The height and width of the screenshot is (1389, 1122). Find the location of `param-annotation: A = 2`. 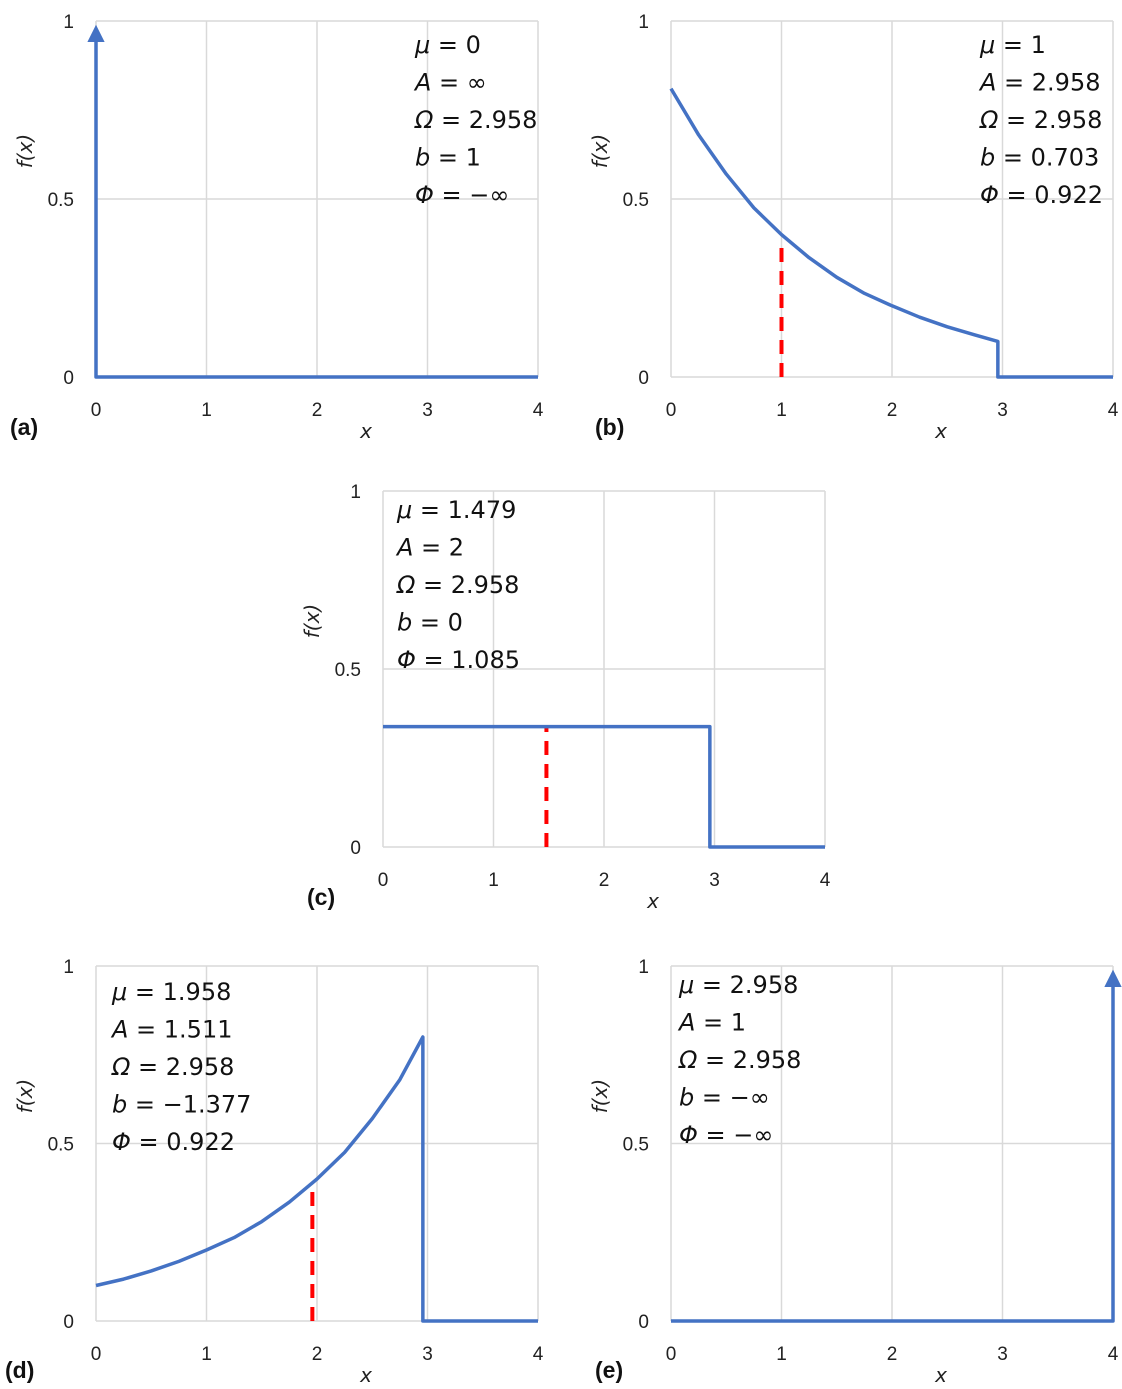

param-annotation: A = 2 is located at coordinates (429, 548).